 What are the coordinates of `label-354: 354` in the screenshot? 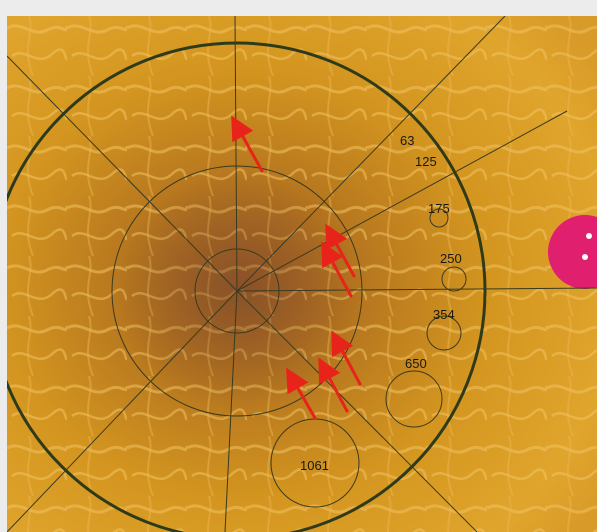 It's located at (444, 314).